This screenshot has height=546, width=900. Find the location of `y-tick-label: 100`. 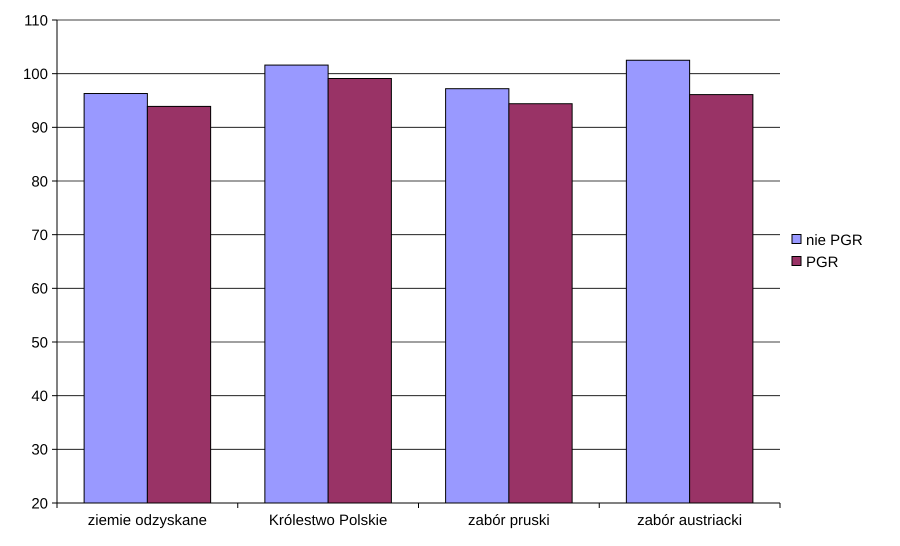

y-tick-label: 100 is located at coordinates (35, 74).